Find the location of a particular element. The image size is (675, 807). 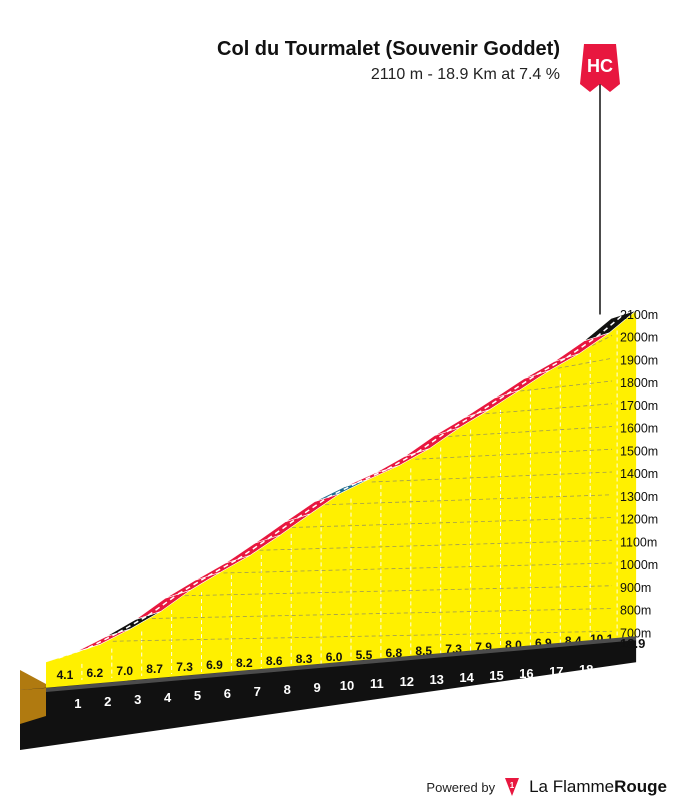

km-label: 9 is located at coordinates (316, 687).